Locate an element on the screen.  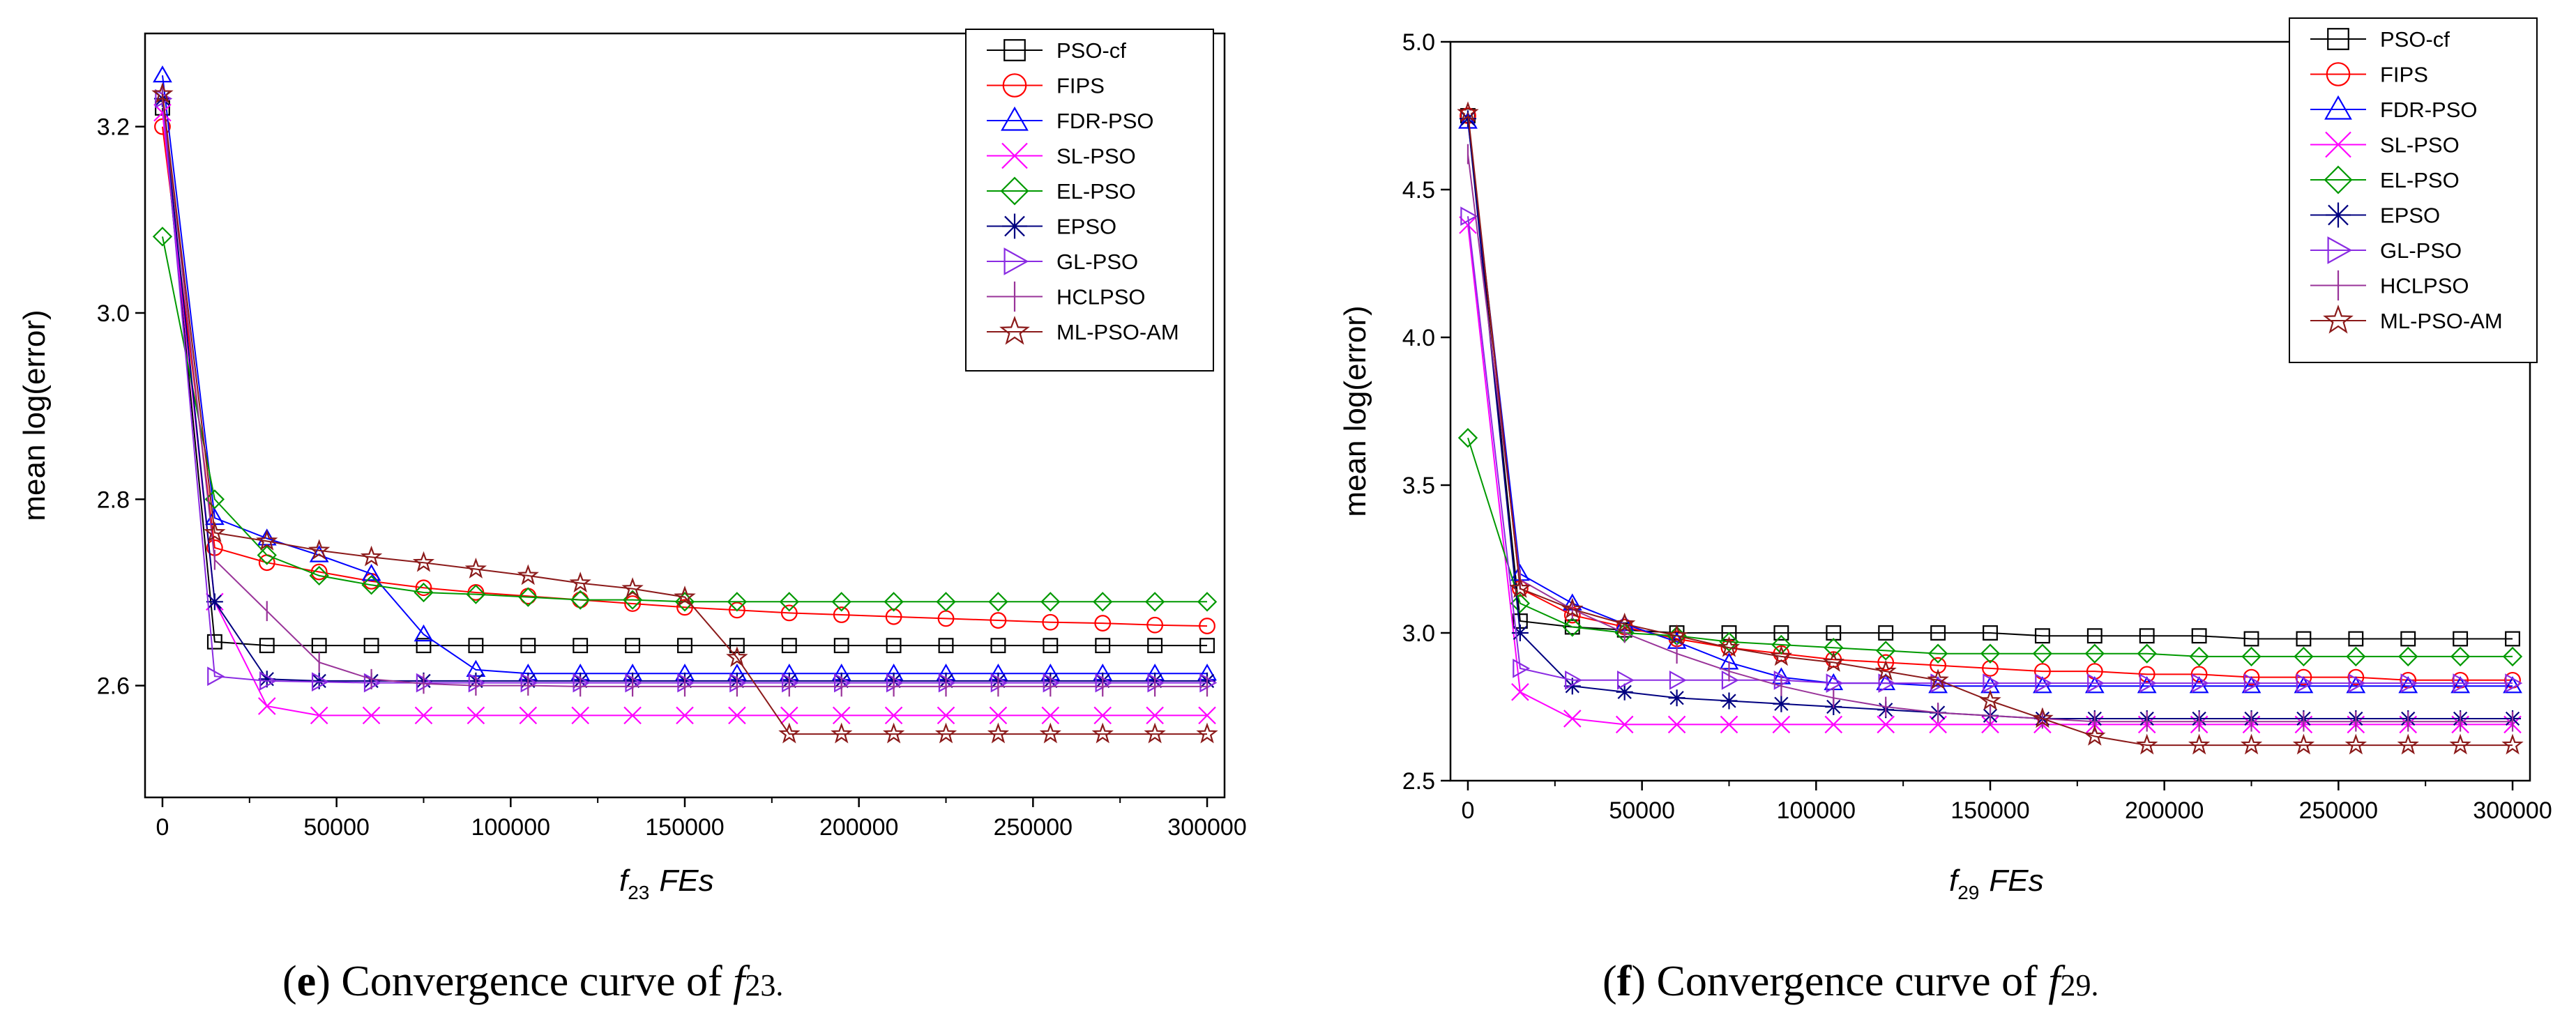
legend-label: EL-PSO is located at coordinates (2420, 180).